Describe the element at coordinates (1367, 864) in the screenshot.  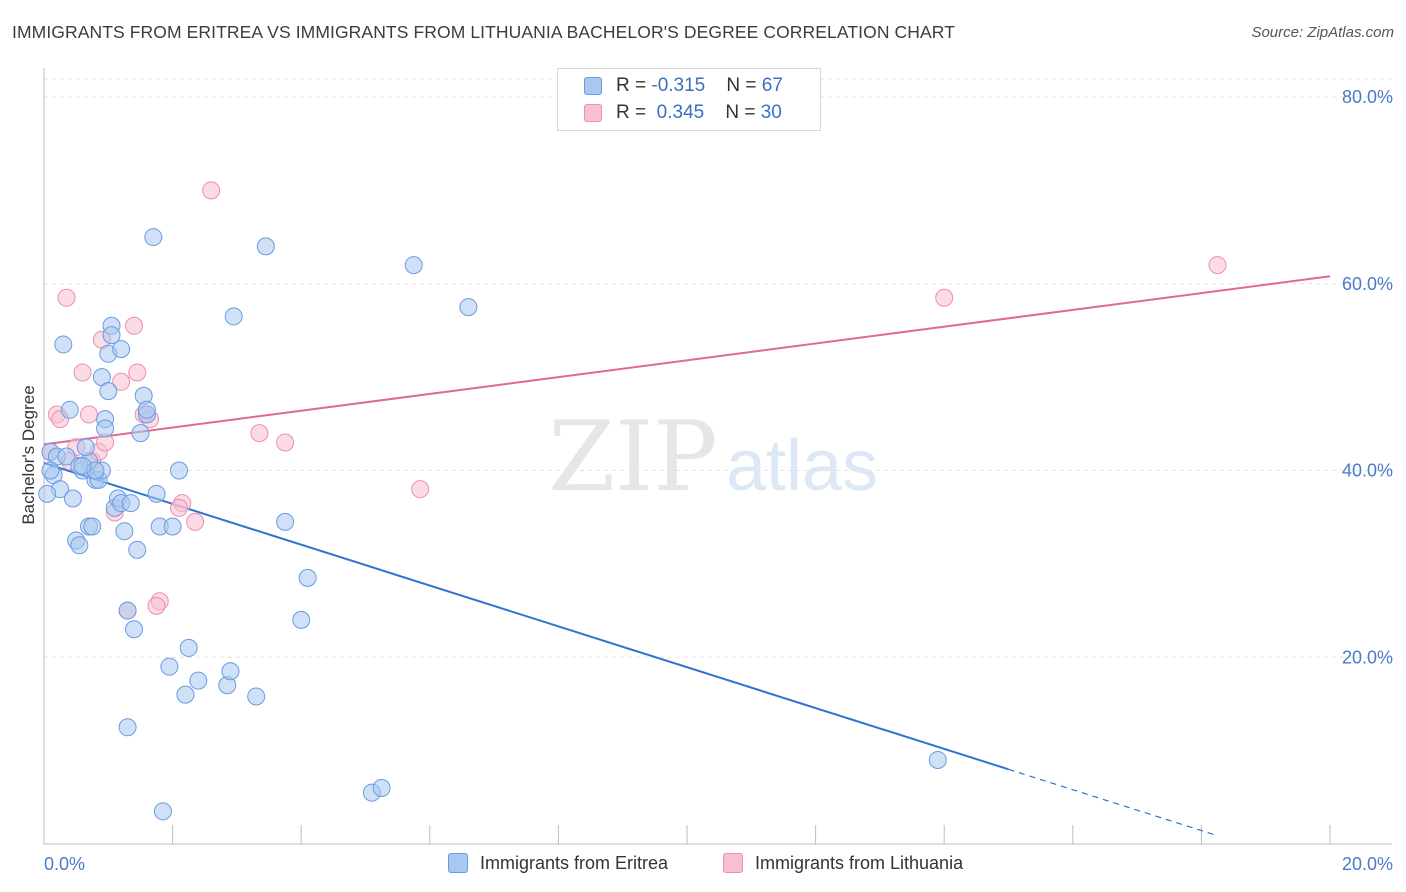
I see `x-tick-label: 20.0%` at that location.